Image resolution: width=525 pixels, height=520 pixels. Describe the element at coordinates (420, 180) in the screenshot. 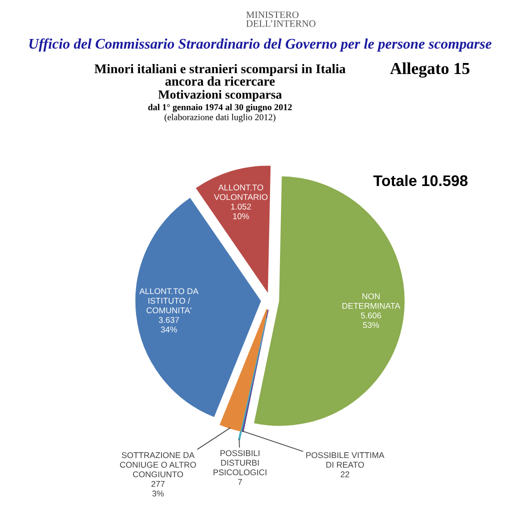

I see `text: Totale 10.598` at that location.